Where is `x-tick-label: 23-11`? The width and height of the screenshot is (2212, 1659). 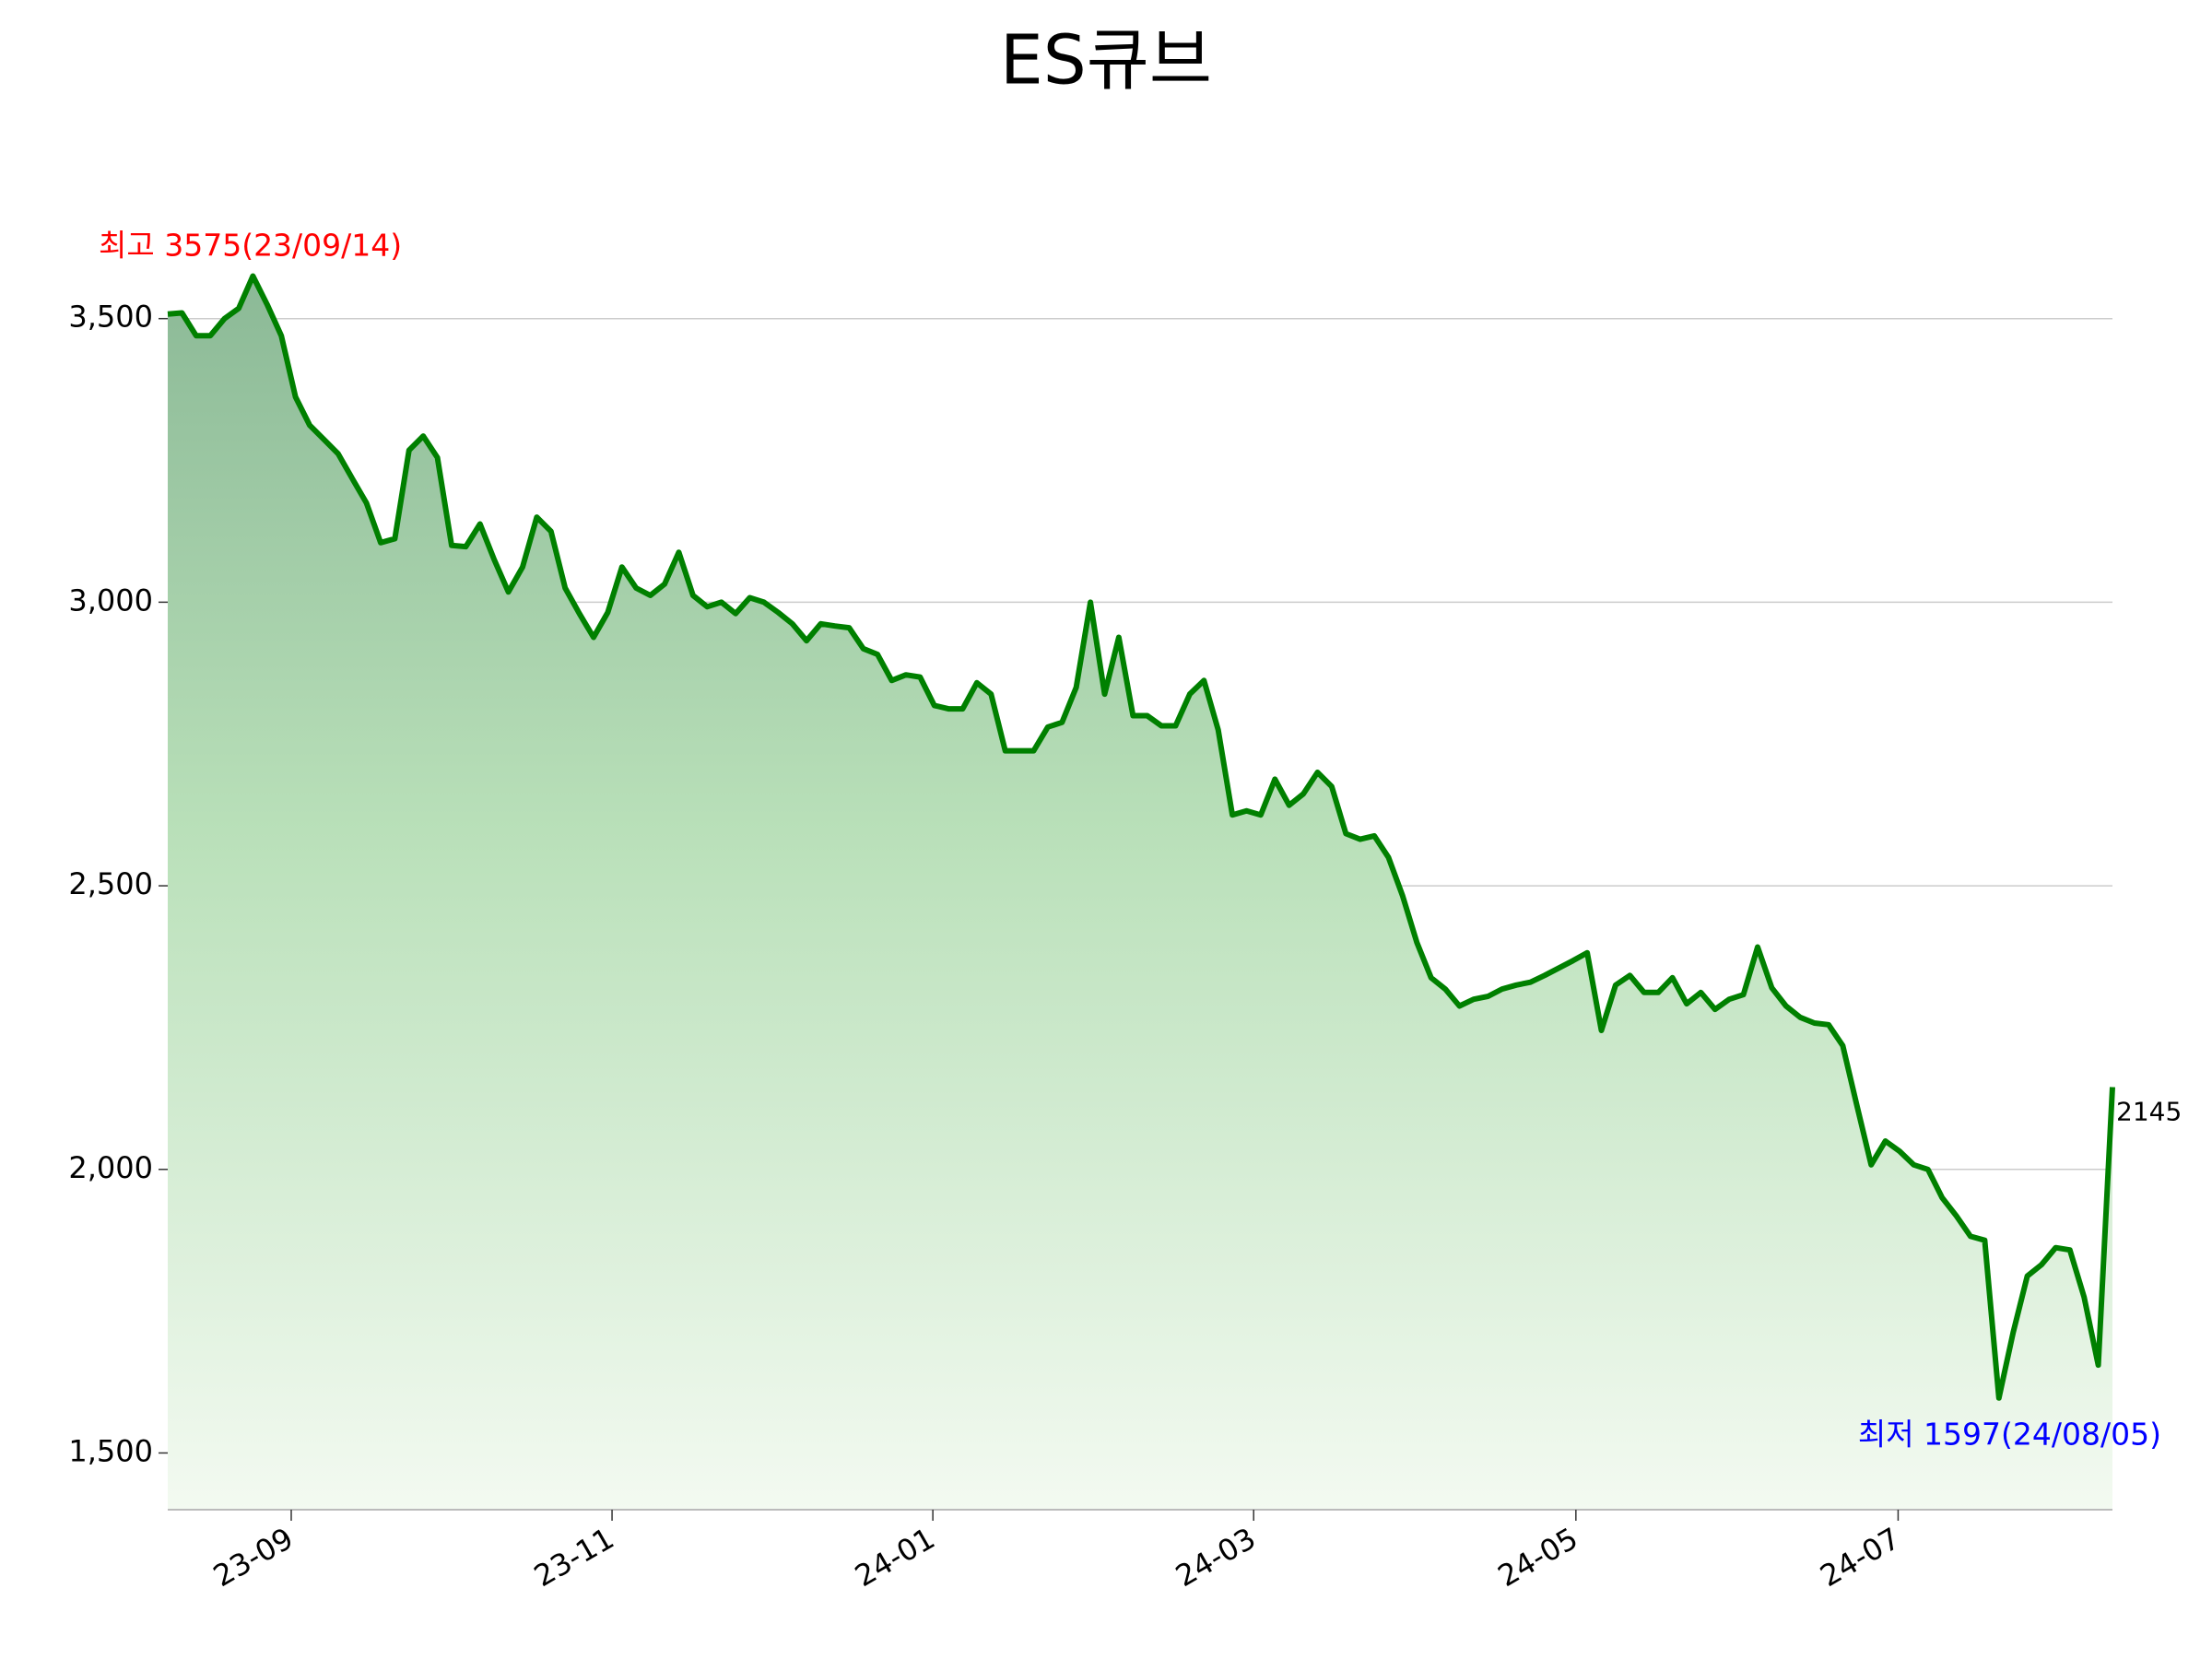 x-tick-label: 23-11 is located at coordinates (574, 1557).